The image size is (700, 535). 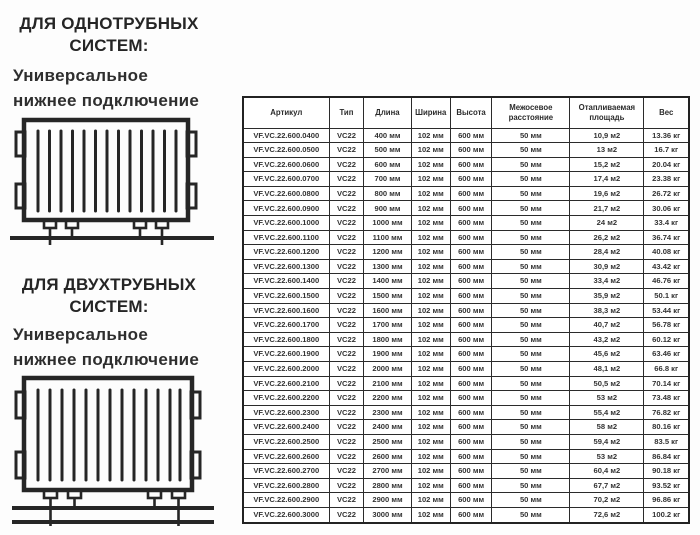 What do you see at coordinates (666, 500) in the screenshot?
I see `table-cell: 96.86 кг` at bounding box center [666, 500].